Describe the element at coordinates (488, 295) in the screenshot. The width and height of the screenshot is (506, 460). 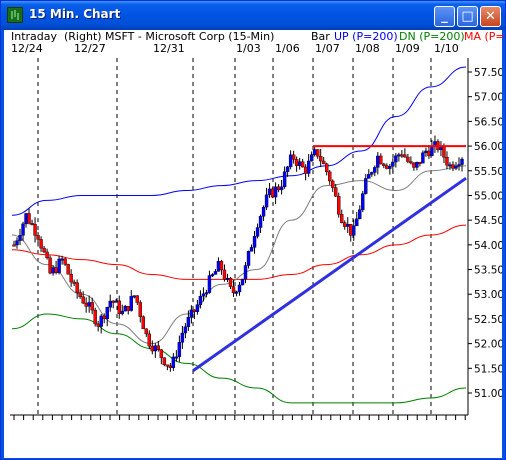
I see `price-tick-label: 53.00` at that location.